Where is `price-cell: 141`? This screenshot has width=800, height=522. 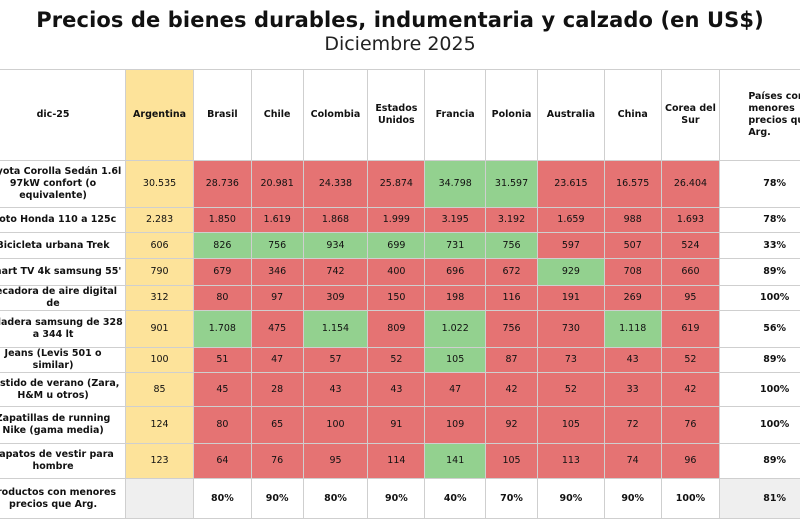
price-cell: 141 is located at coordinates (455, 461).